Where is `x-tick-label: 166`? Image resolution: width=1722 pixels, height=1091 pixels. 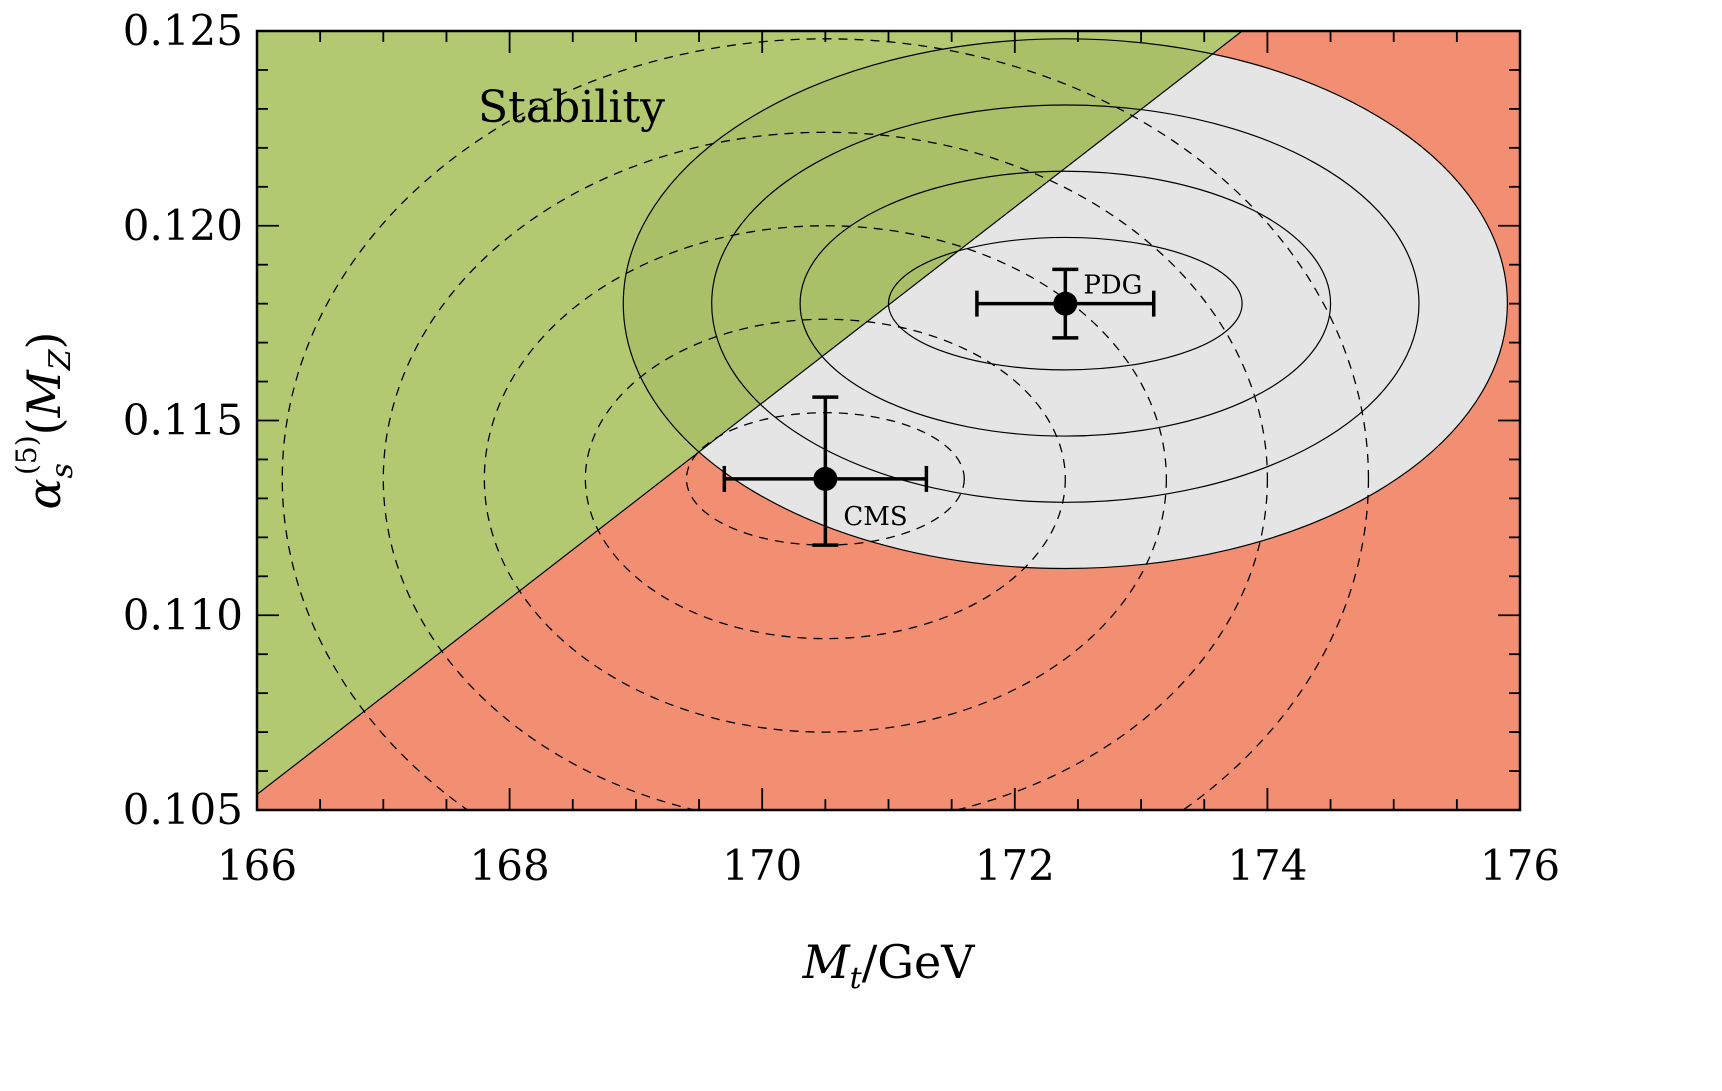 x-tick-label: 166 is located at coordinates (257, 865).